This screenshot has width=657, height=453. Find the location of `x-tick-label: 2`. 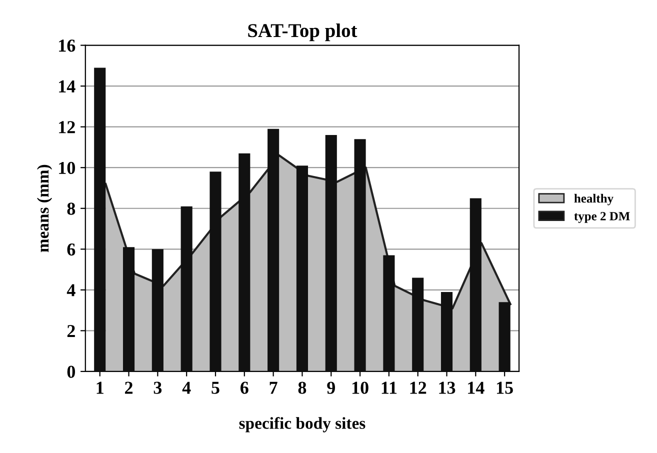

x-tick-label: 2 is located at coordinates (129, 388).